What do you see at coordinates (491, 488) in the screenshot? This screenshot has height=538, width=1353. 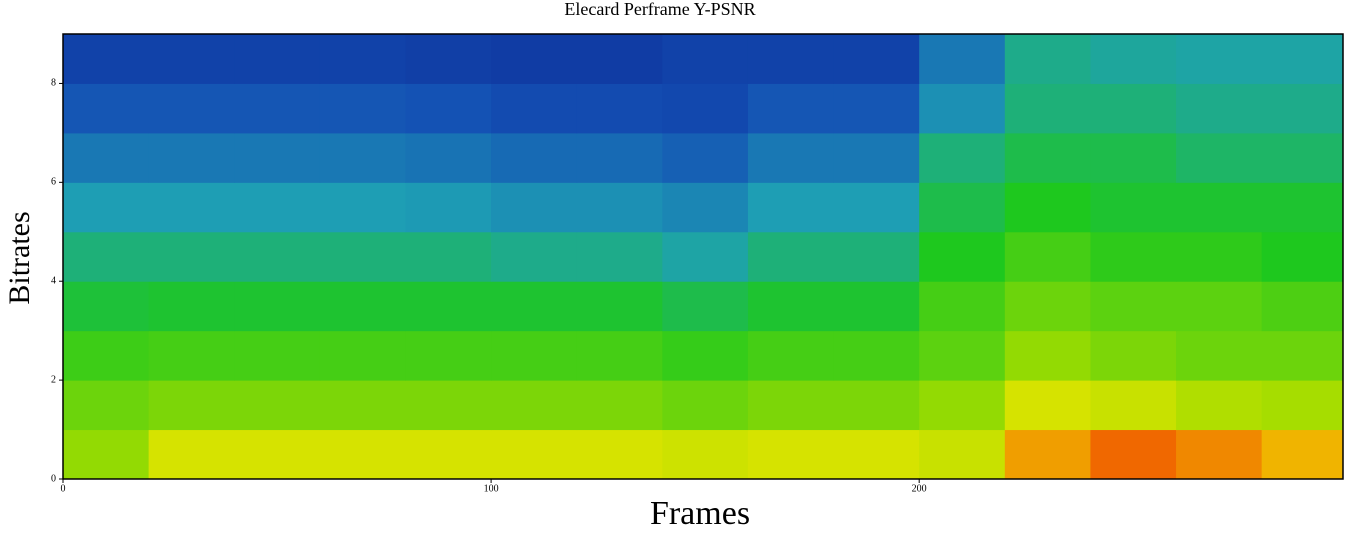 I see `x-tick-label: 100` at bounding box center [491, 488].